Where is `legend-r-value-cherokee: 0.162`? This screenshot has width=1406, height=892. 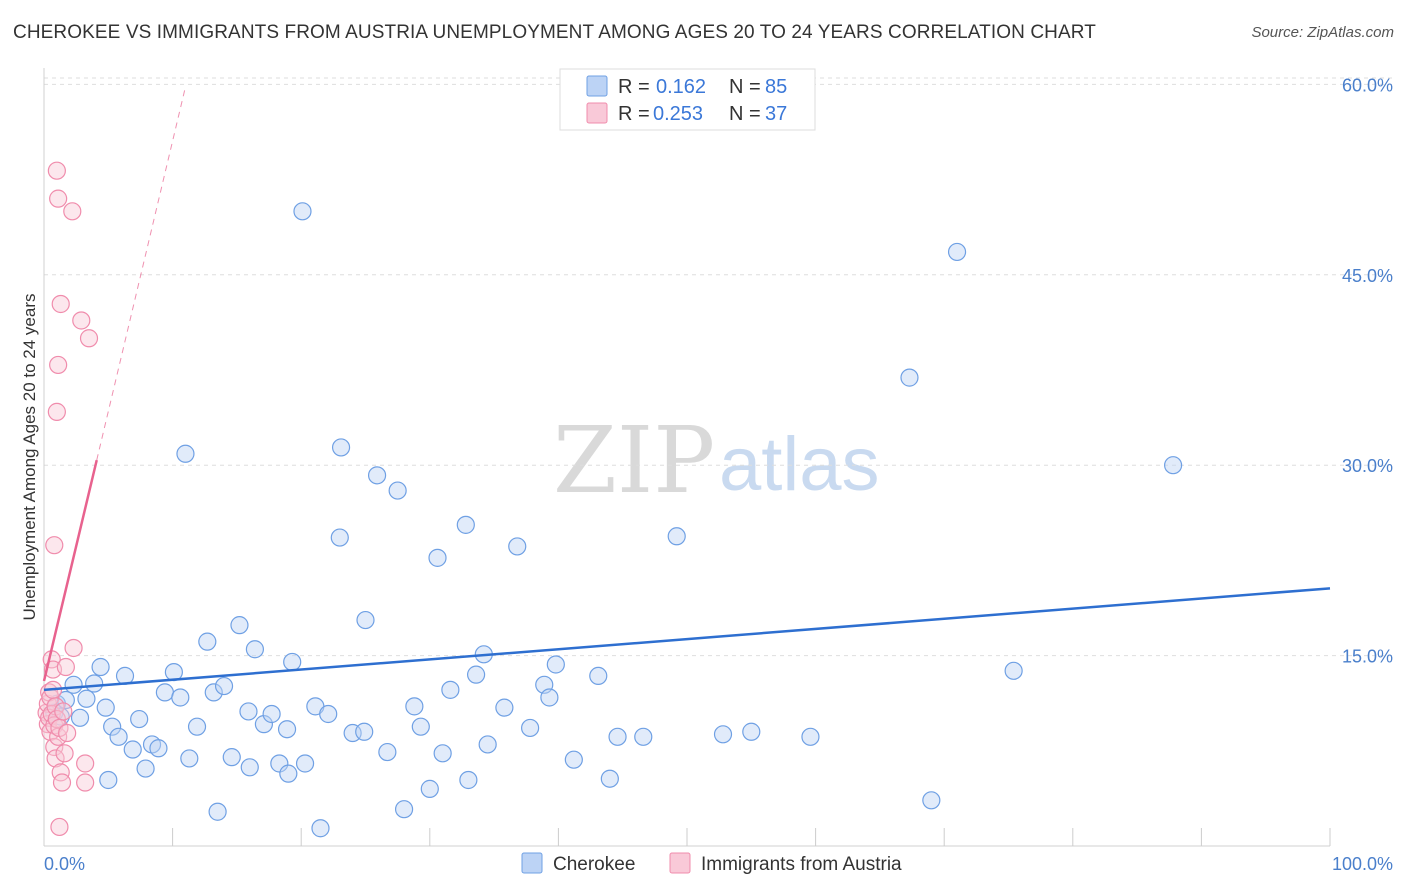
legend-r-value-cherokee: 0.162 is located at coordinates (681, 87).